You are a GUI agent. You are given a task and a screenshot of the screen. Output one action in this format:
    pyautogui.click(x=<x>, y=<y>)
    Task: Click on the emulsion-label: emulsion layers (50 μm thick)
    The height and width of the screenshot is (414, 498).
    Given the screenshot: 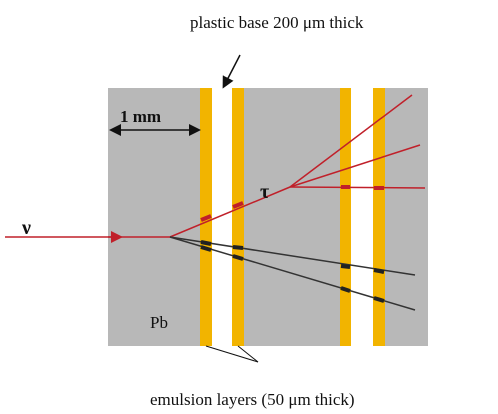 What is the action you would take?
    pyautogui.click(x=252, y=399)
    